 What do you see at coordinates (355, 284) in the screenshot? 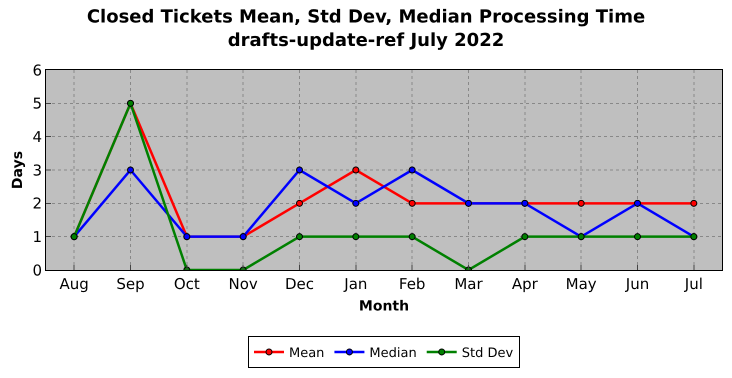
I see `x-tick-label: Jan` at bounding box center [355, 284].